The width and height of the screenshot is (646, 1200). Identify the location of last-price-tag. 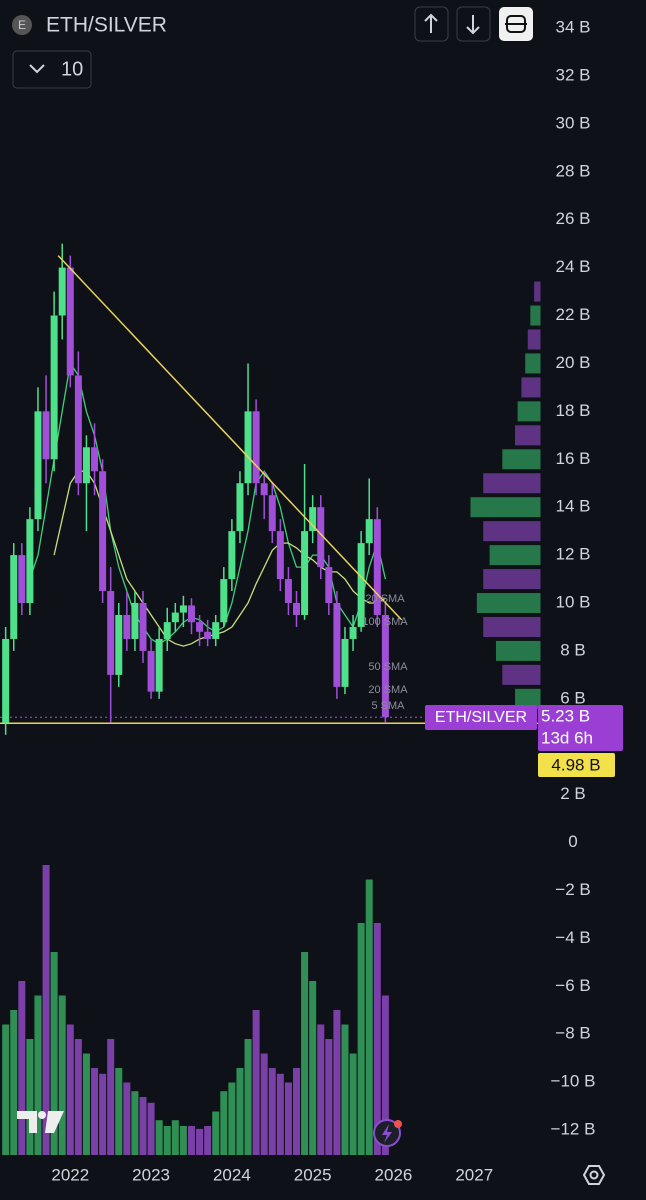
(580, 728).